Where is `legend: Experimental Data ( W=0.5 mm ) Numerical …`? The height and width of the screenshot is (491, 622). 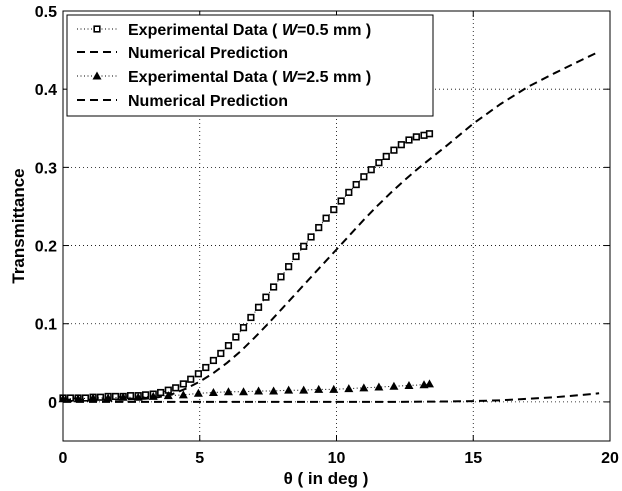 legend: Experimental Data ( W=0.5 mm ) Numerical … is located at coordinates (250, 65).